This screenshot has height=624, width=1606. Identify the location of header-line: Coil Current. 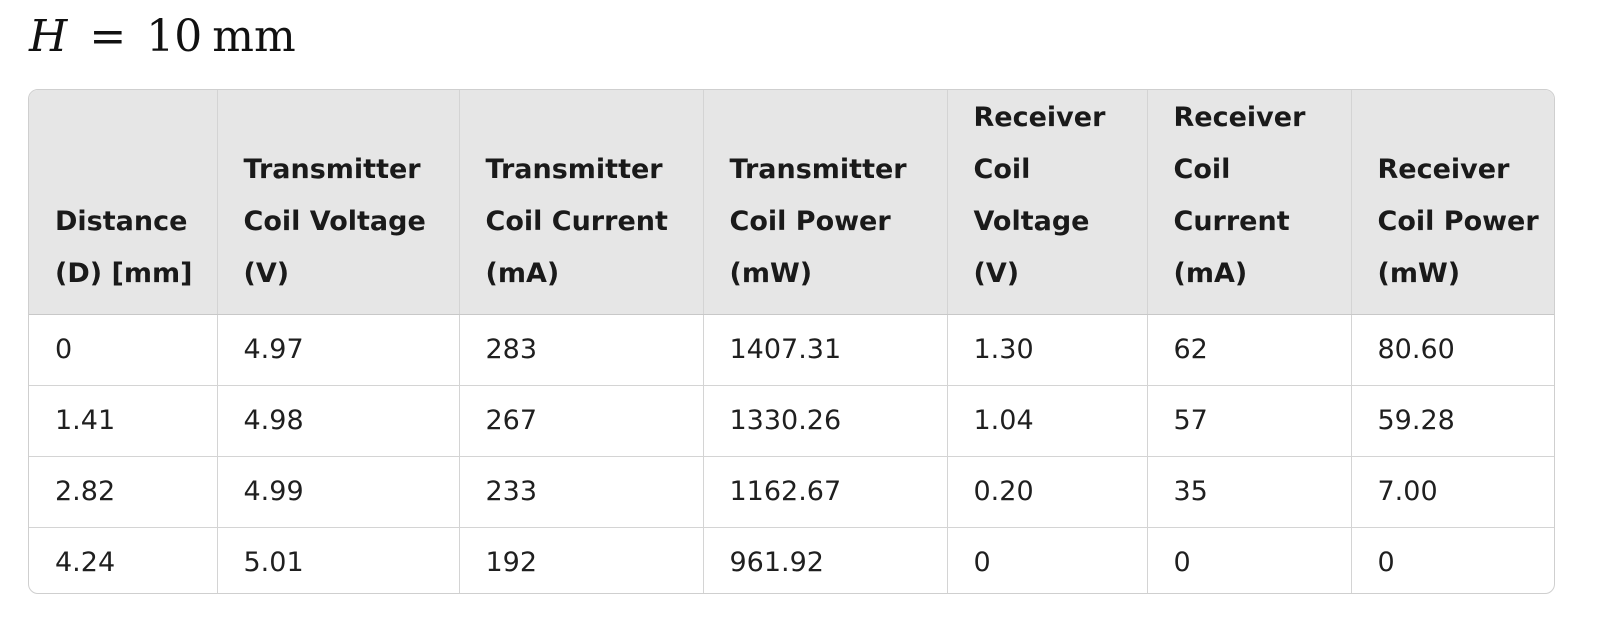
(576, 221).